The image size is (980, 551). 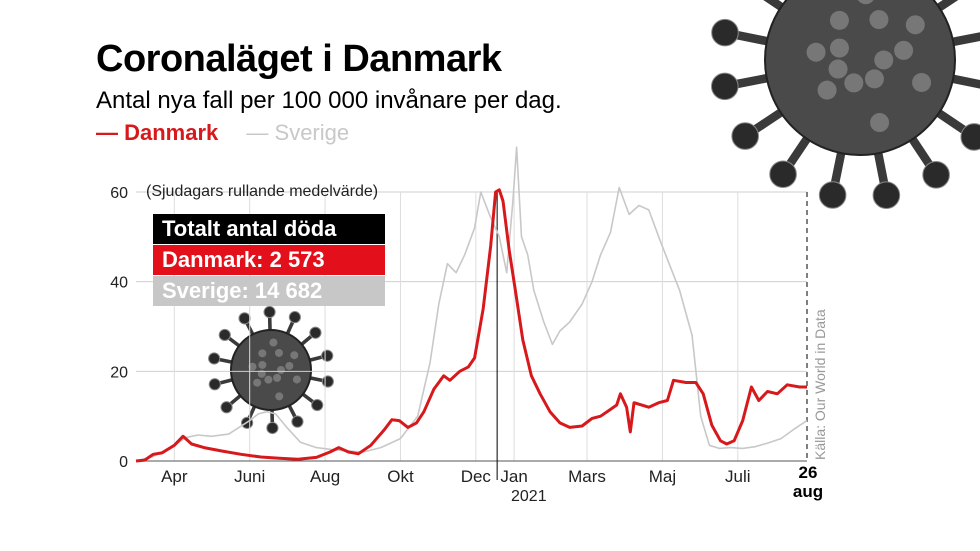 I want to click on source-label: Källa: Our World in Data, so click(x=820, y=384).